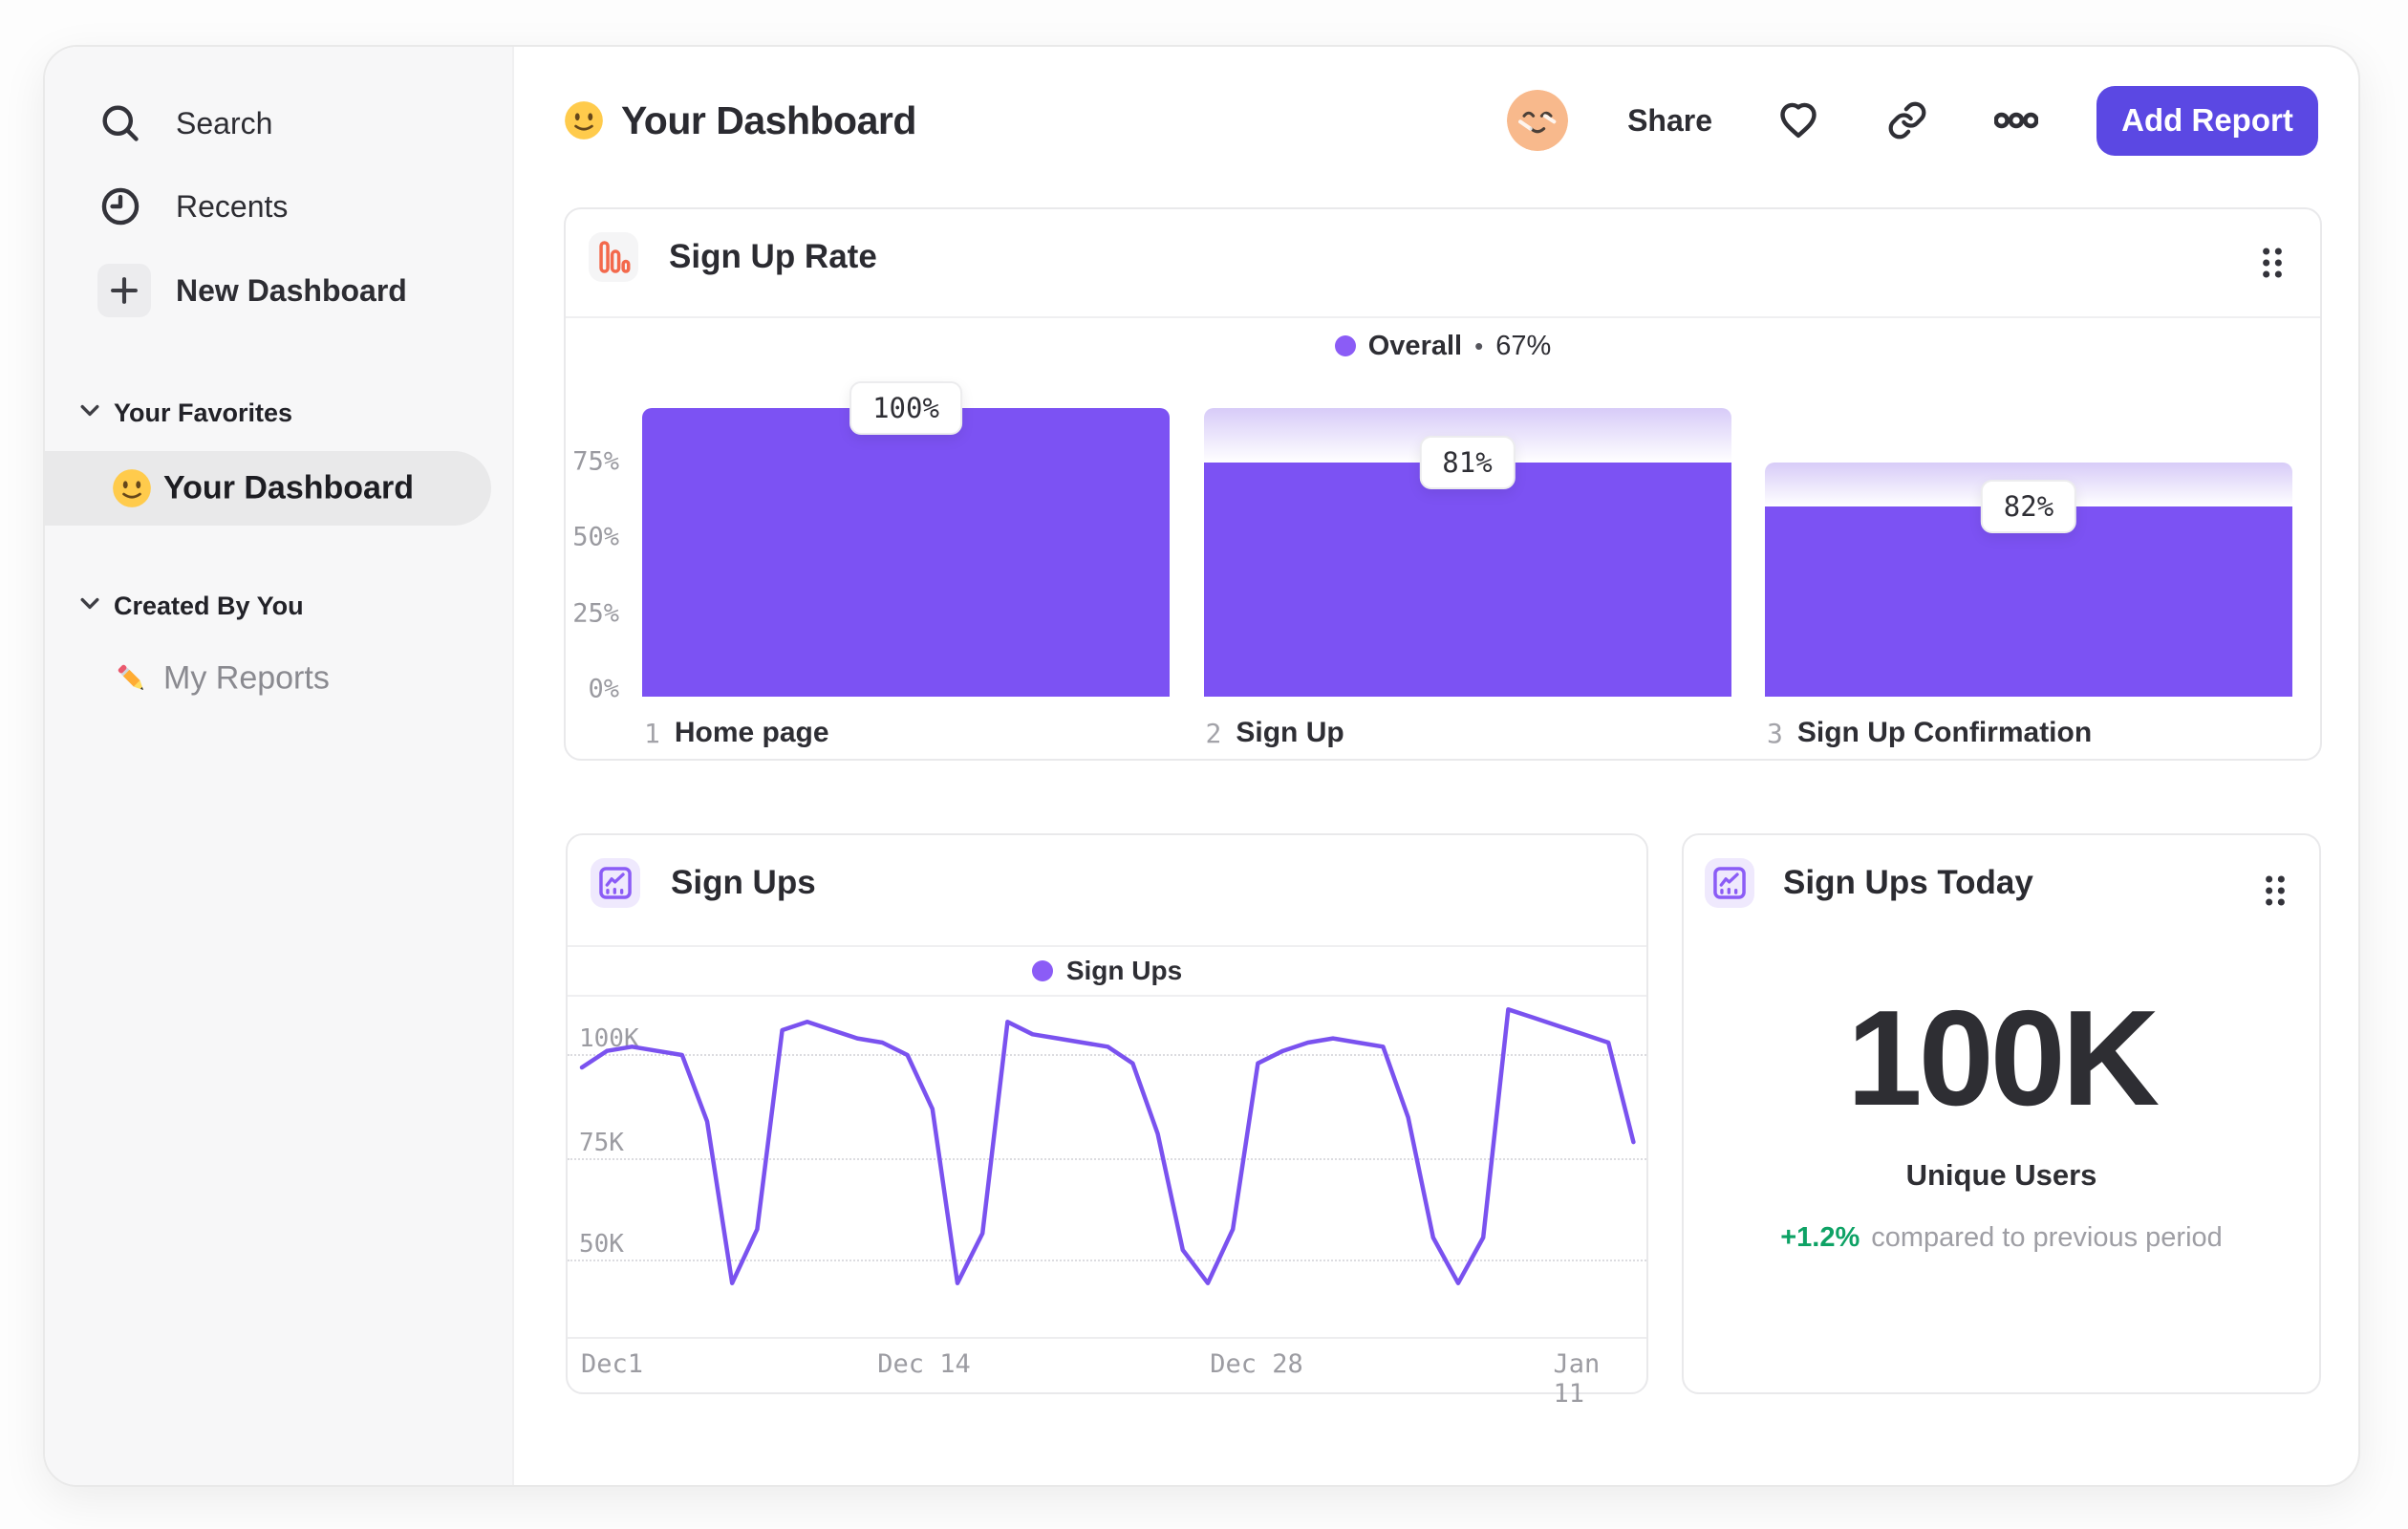  What do you see at coordinates (769, 119) in the screenshot?
I see `page-title: Your Dashboard` at bounding box center [769, 119].